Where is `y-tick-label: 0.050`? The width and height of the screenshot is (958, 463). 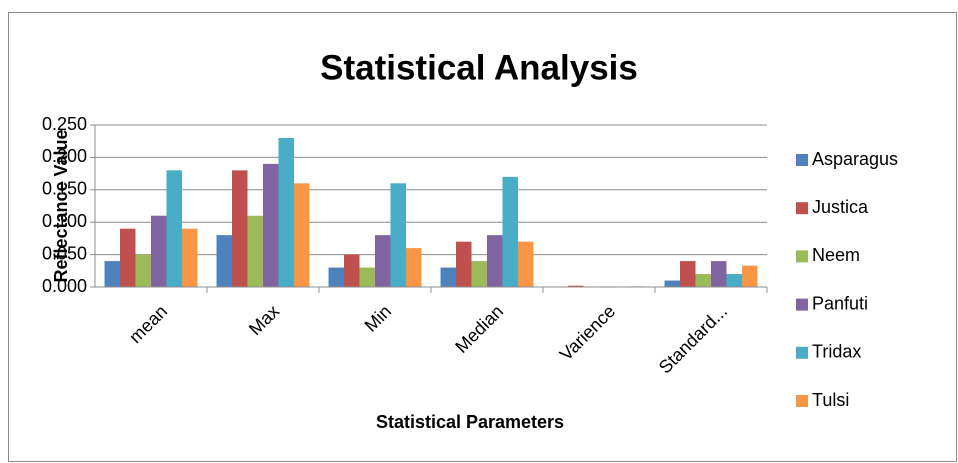
y-tick-label: 0.050 is located at coordinates (64, 253).